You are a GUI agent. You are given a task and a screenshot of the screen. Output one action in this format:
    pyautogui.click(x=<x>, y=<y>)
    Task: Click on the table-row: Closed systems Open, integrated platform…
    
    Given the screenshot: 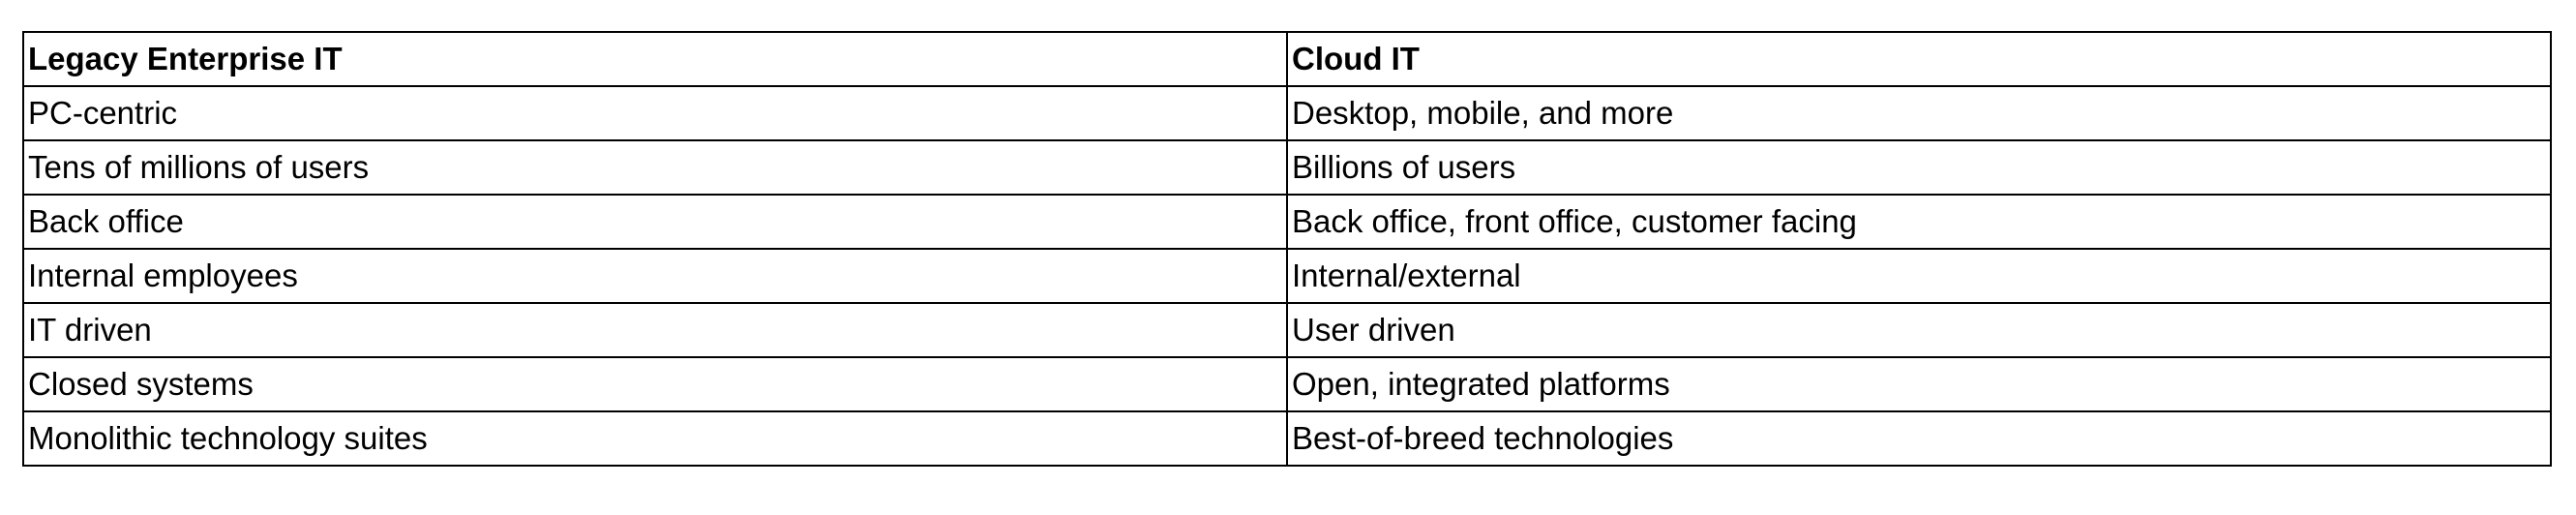 What is the action you would take?
    pyautogui.click(x=1287, y=384)
    